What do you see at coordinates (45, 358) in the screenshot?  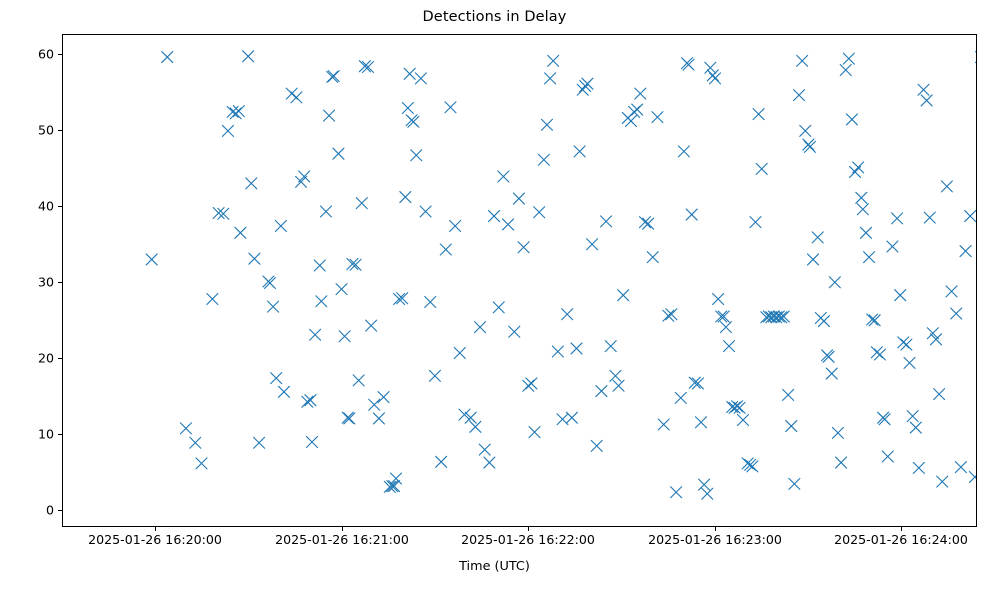 I see `y-tick-label: 20` at bounding box center [45, 358].